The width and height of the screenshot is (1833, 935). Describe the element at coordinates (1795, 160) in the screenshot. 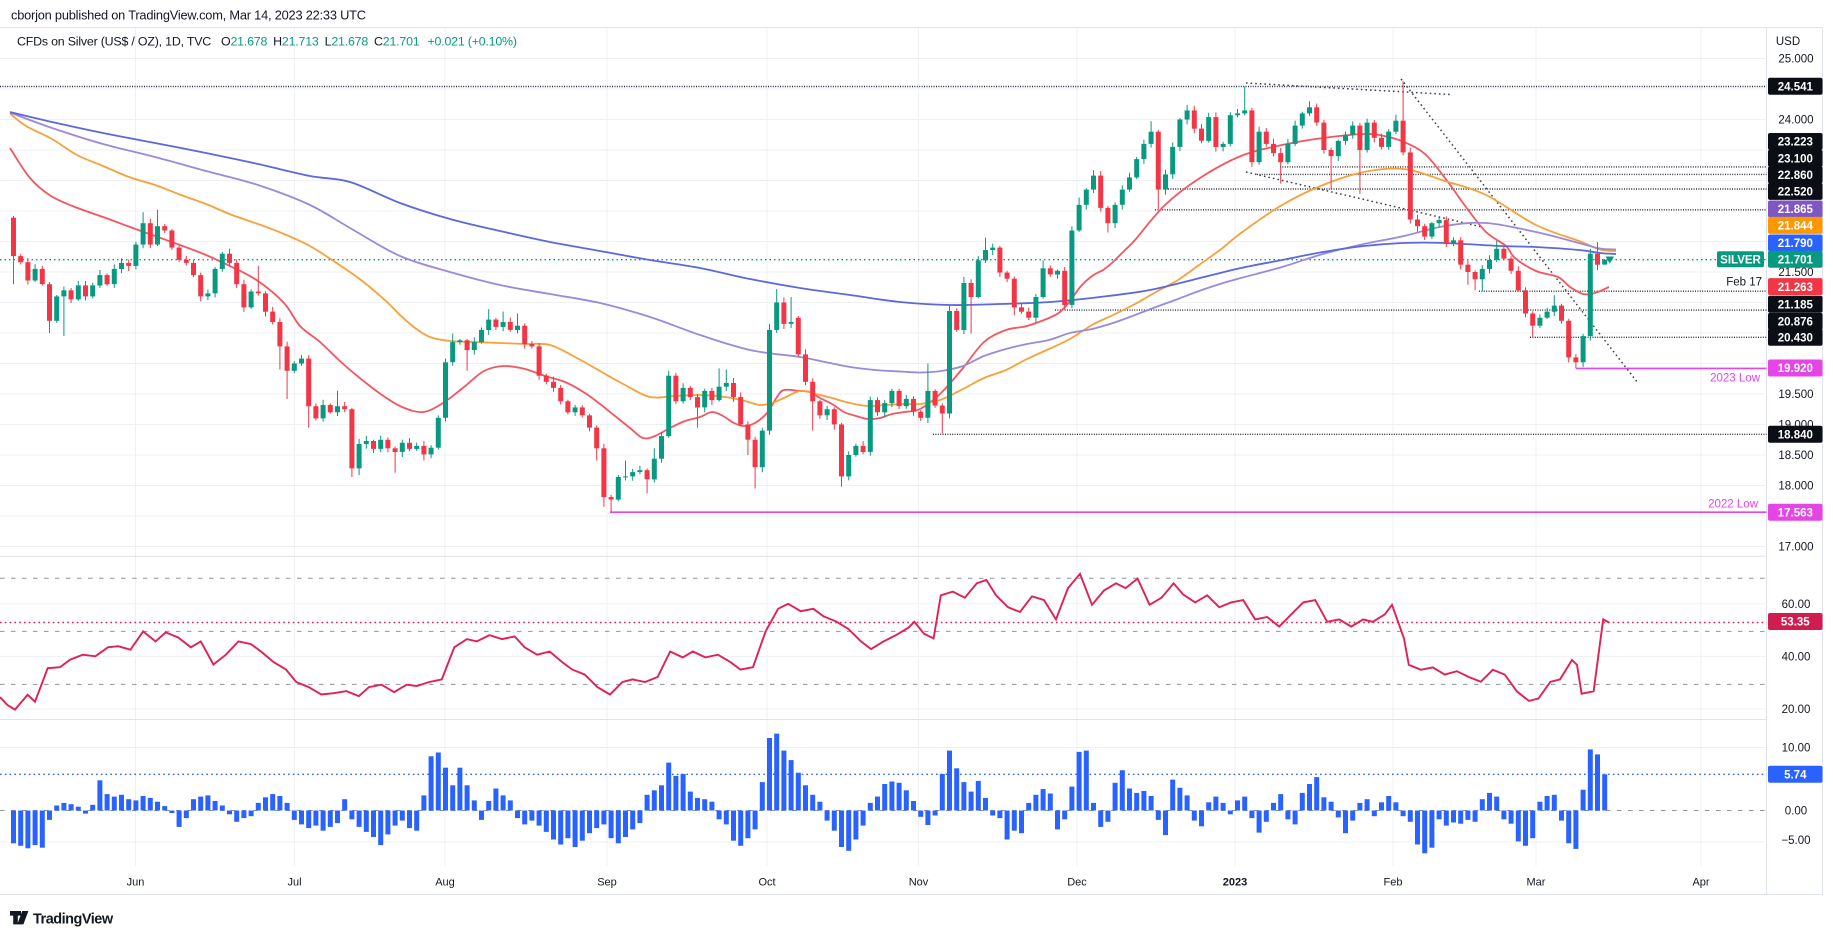

I see `svg-text: 23.100` at that location.